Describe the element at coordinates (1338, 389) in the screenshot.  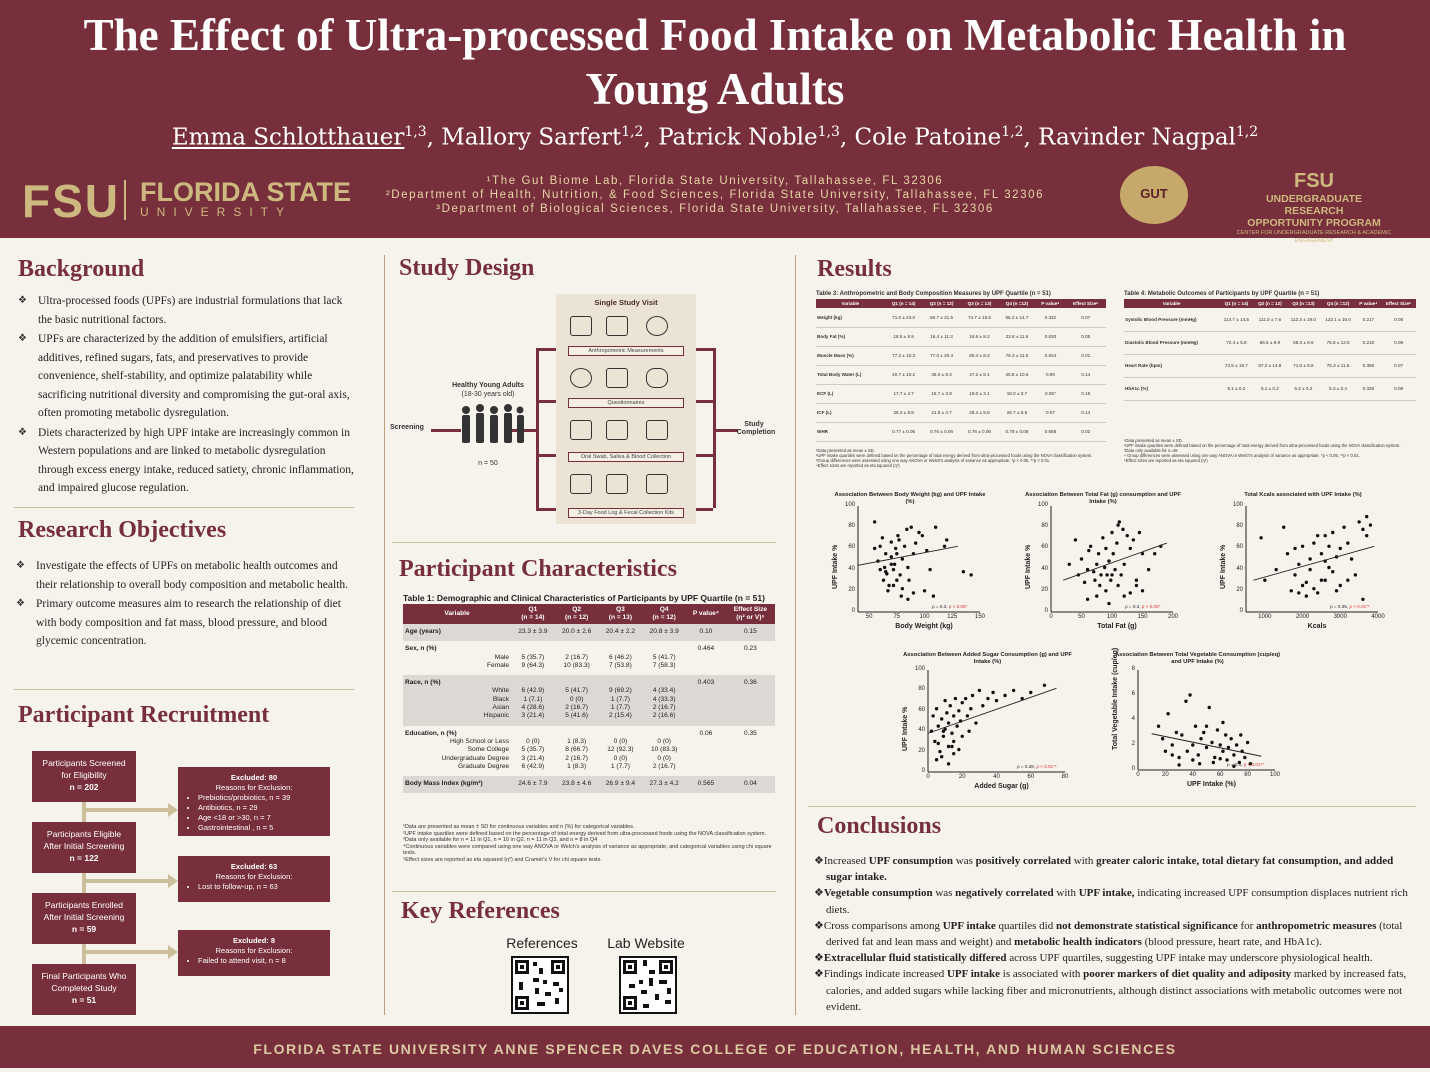
I see `table-cell: 5.3 ± 0.4` at that location.